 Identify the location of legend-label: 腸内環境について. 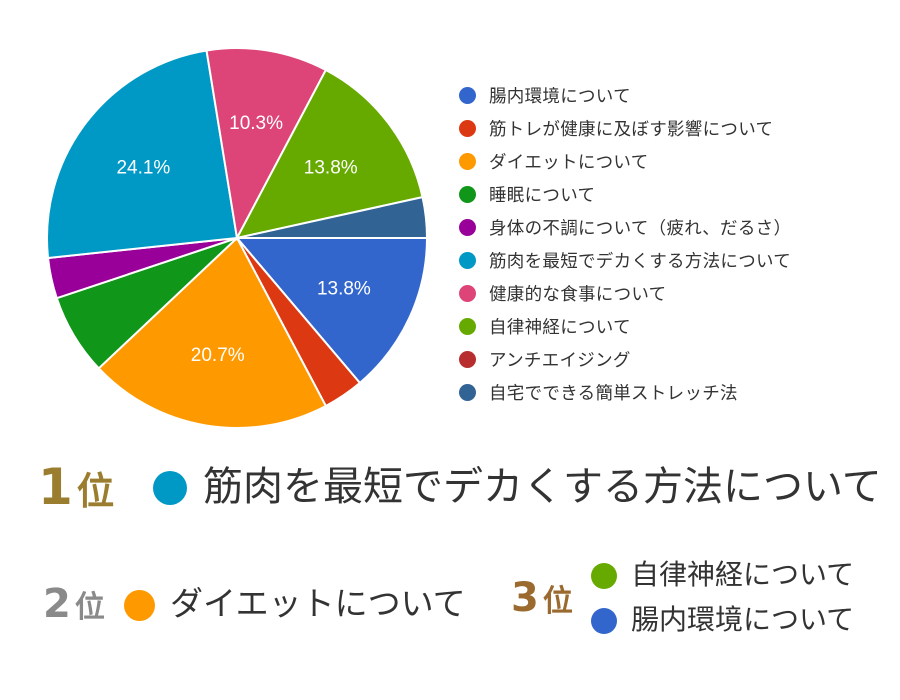
(560, 97).